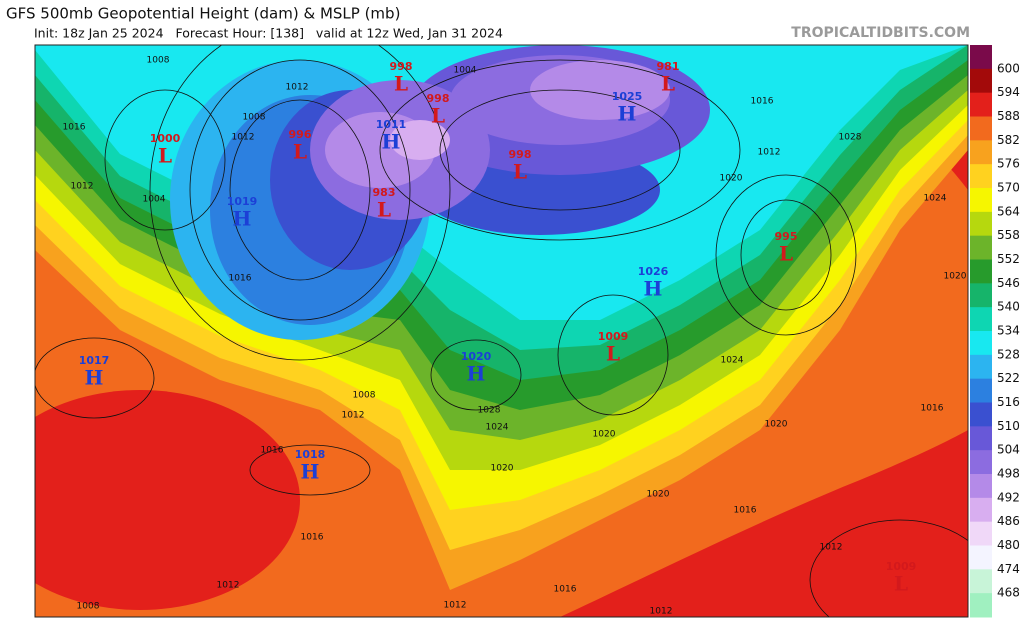  What do you see at coordinates (165, 138) in the screenshot?
I see `center-value: 1000` at bounding box center [165, 138].